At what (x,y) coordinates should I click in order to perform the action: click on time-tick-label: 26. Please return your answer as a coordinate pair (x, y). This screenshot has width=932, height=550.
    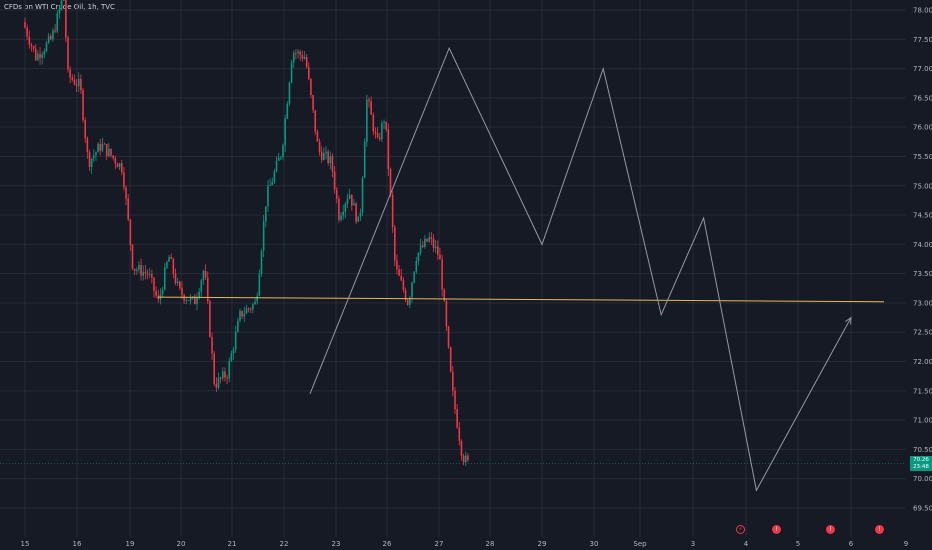
    Looking at the image, I should click on (387, 544).